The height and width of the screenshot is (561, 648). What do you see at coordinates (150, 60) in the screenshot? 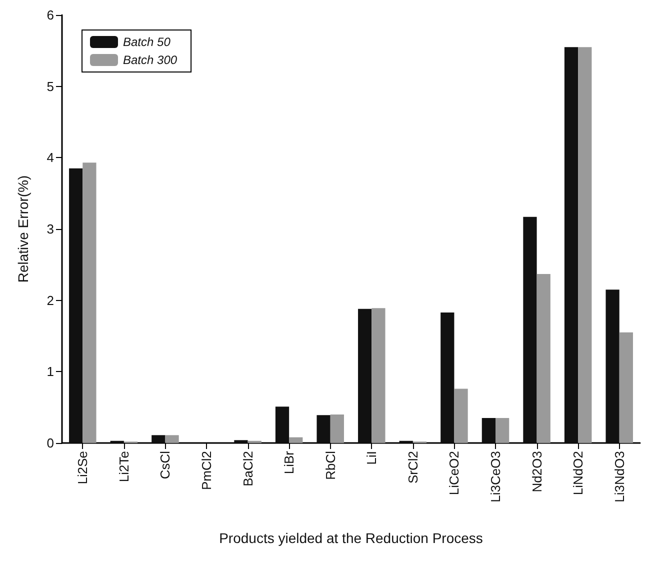
I see `legend-label: Batch 300` at bounding box center [150, 60].